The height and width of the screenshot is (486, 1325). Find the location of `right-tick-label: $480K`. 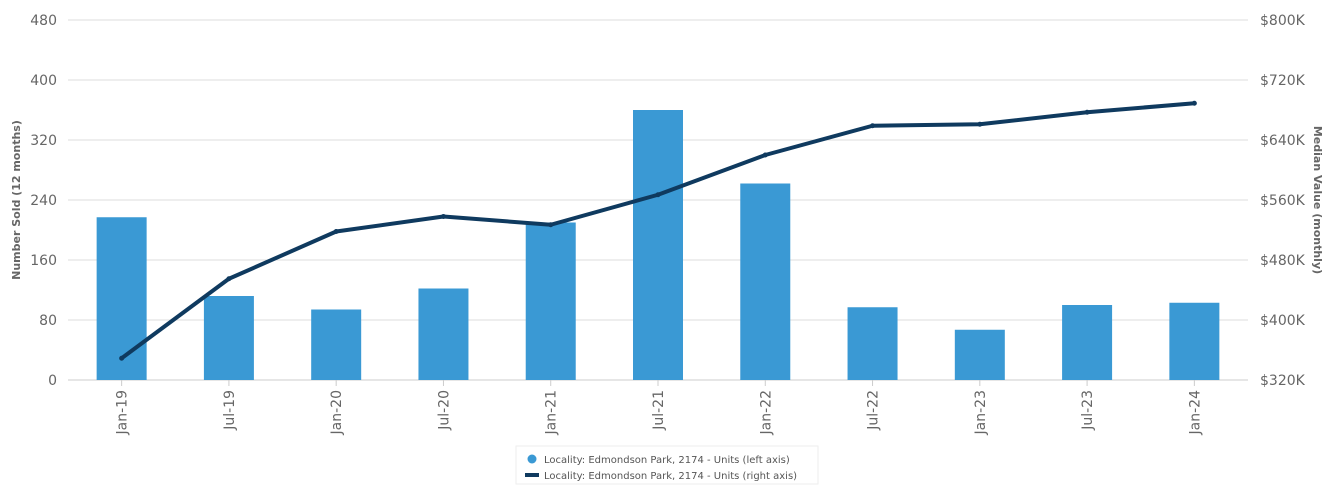

right-tick-label: $480K is located at coordinates (1283, 261).